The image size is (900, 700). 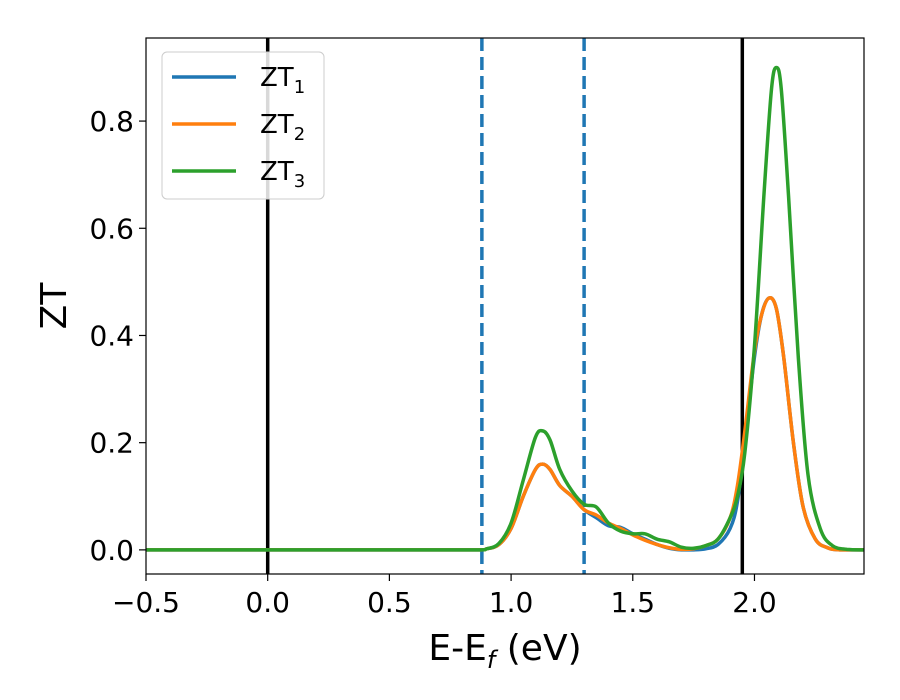 What do you see at coordinates (111, 550) in the screenshot?
I see `y-tick-label: 0.0` at bounding box center [111, 550].